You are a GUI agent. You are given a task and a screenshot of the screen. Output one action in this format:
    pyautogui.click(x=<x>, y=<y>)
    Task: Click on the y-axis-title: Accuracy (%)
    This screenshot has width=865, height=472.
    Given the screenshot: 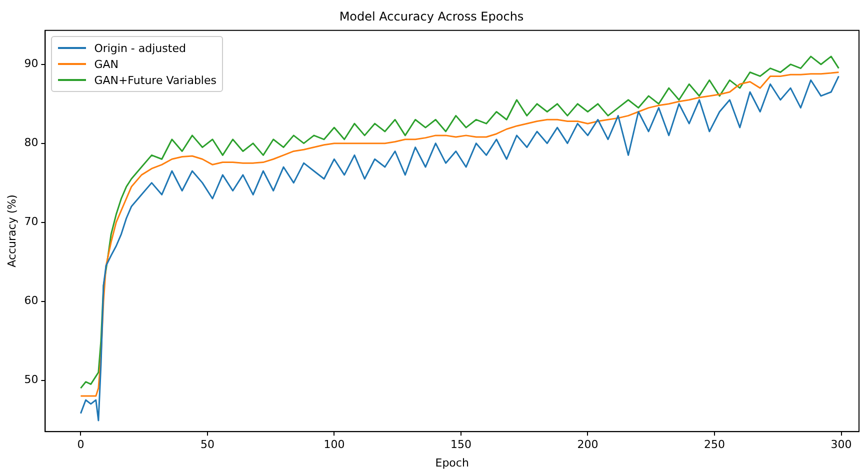 What is the action you would take?
    pyautogui.click(x=11, y=231)
    